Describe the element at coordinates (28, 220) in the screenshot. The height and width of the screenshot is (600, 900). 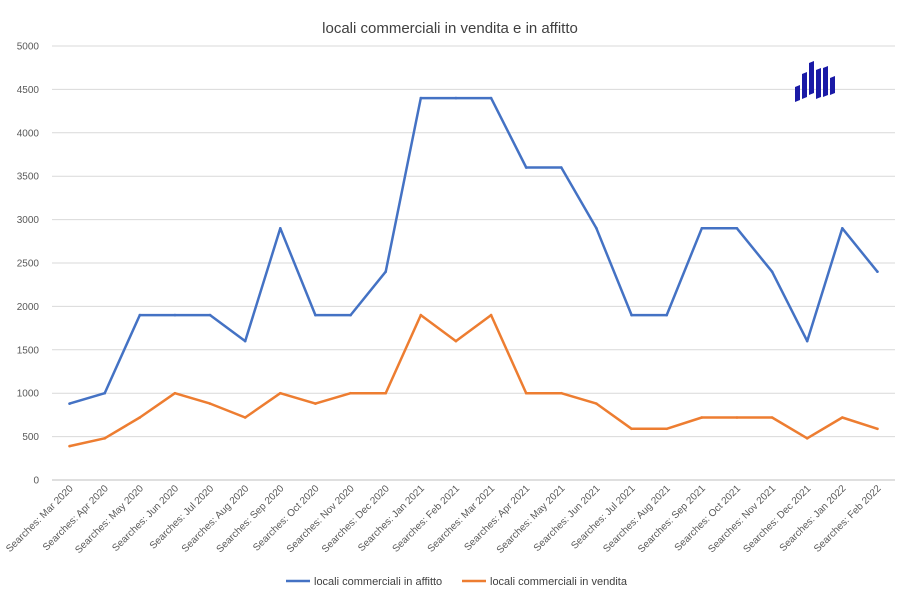
I see `y-tick-label: 3000` at that location.